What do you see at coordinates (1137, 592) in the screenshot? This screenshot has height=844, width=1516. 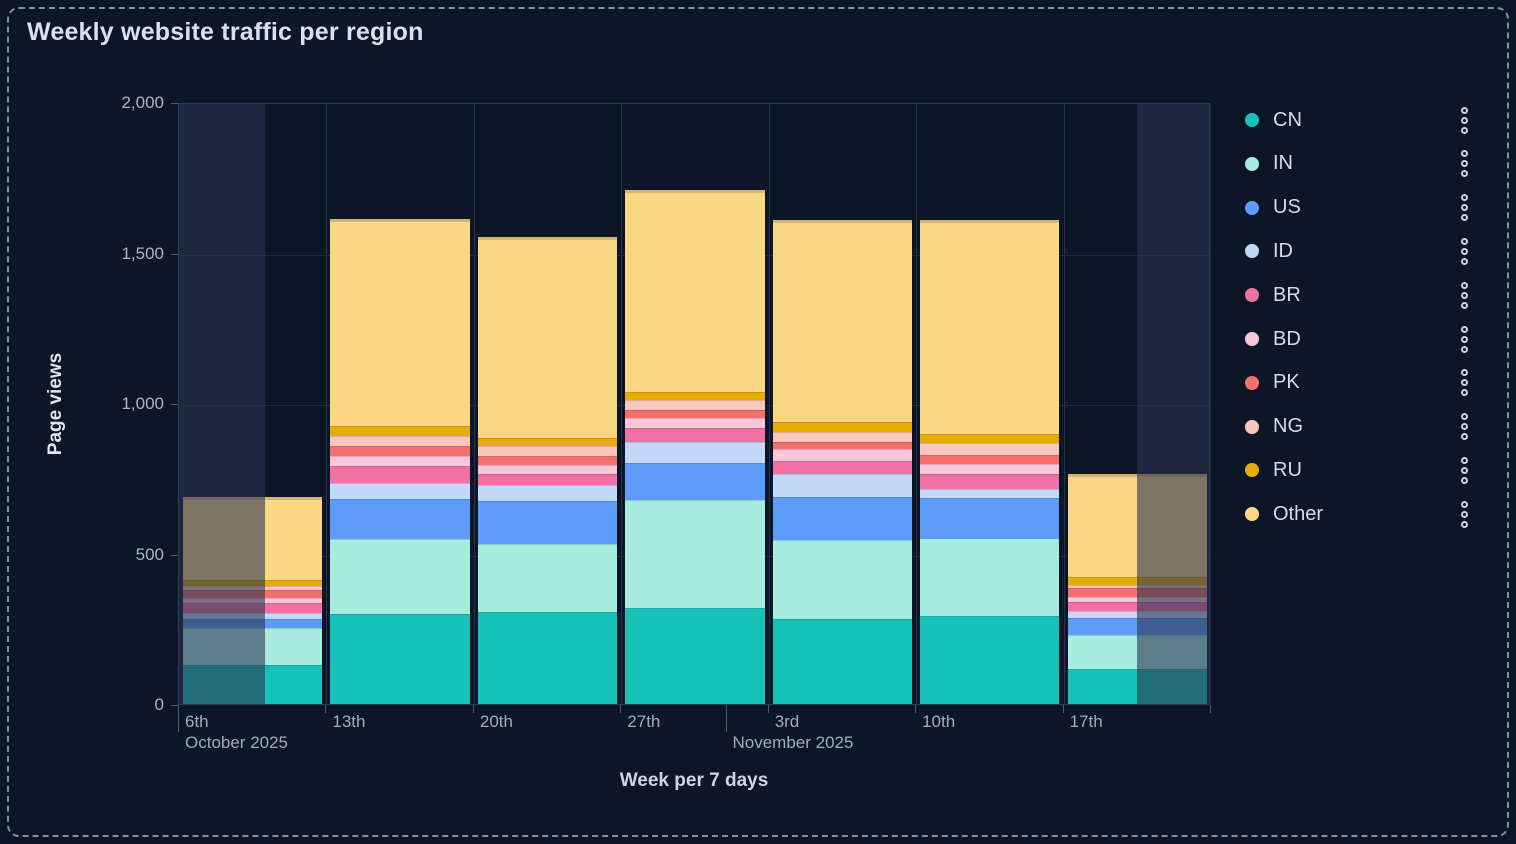 I see `bar-segment-pk-17th` at bounding box center [1137, 592].